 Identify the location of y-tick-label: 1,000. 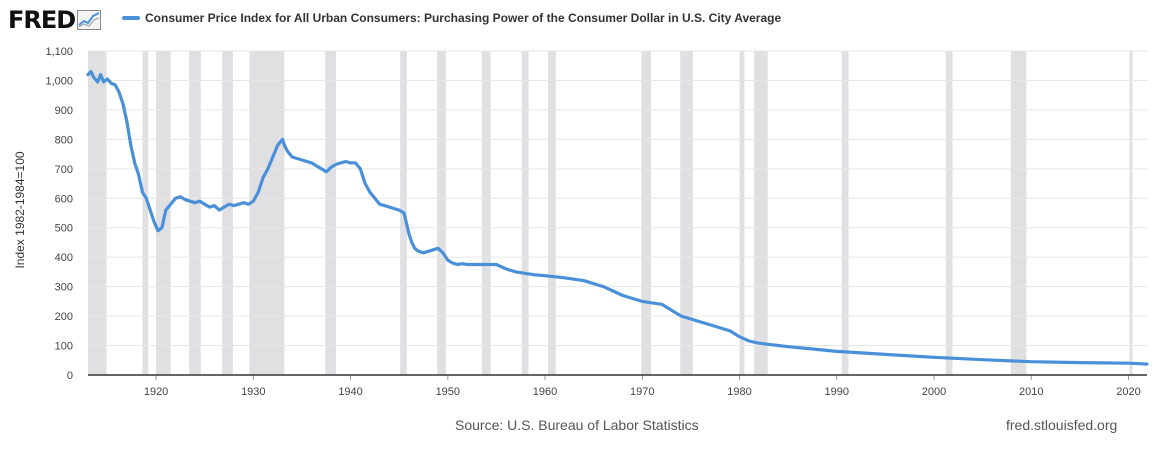
(59, 81).